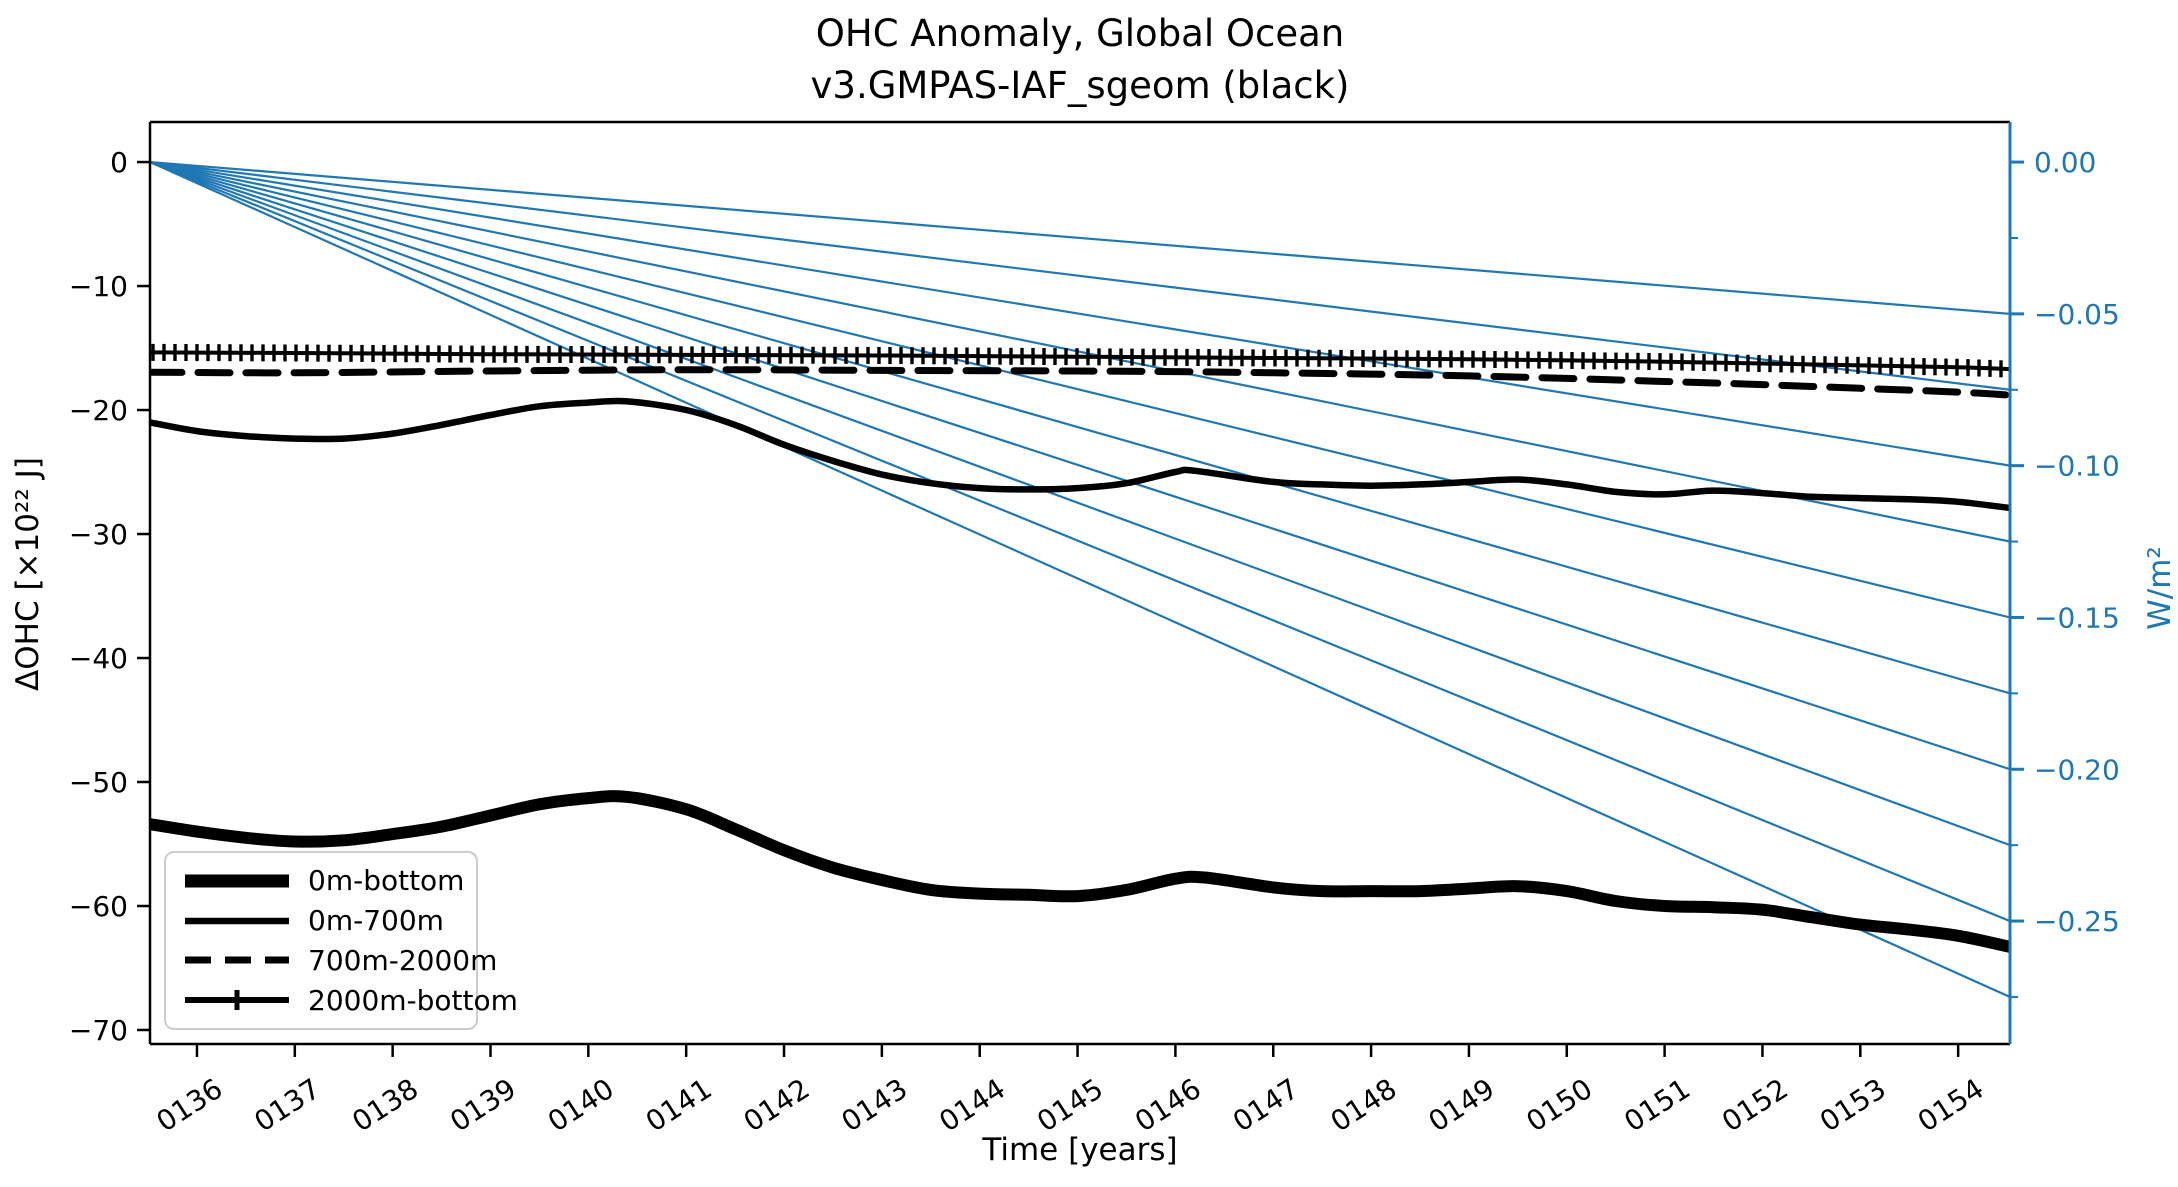  I want to click on series-line-700m-2000m, so click(1080, 382).